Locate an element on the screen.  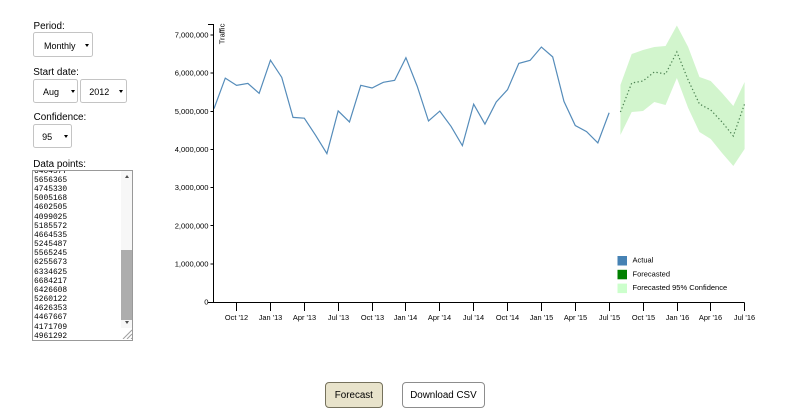
svg-text: Jul '14 is located at coordinates (473, 317).